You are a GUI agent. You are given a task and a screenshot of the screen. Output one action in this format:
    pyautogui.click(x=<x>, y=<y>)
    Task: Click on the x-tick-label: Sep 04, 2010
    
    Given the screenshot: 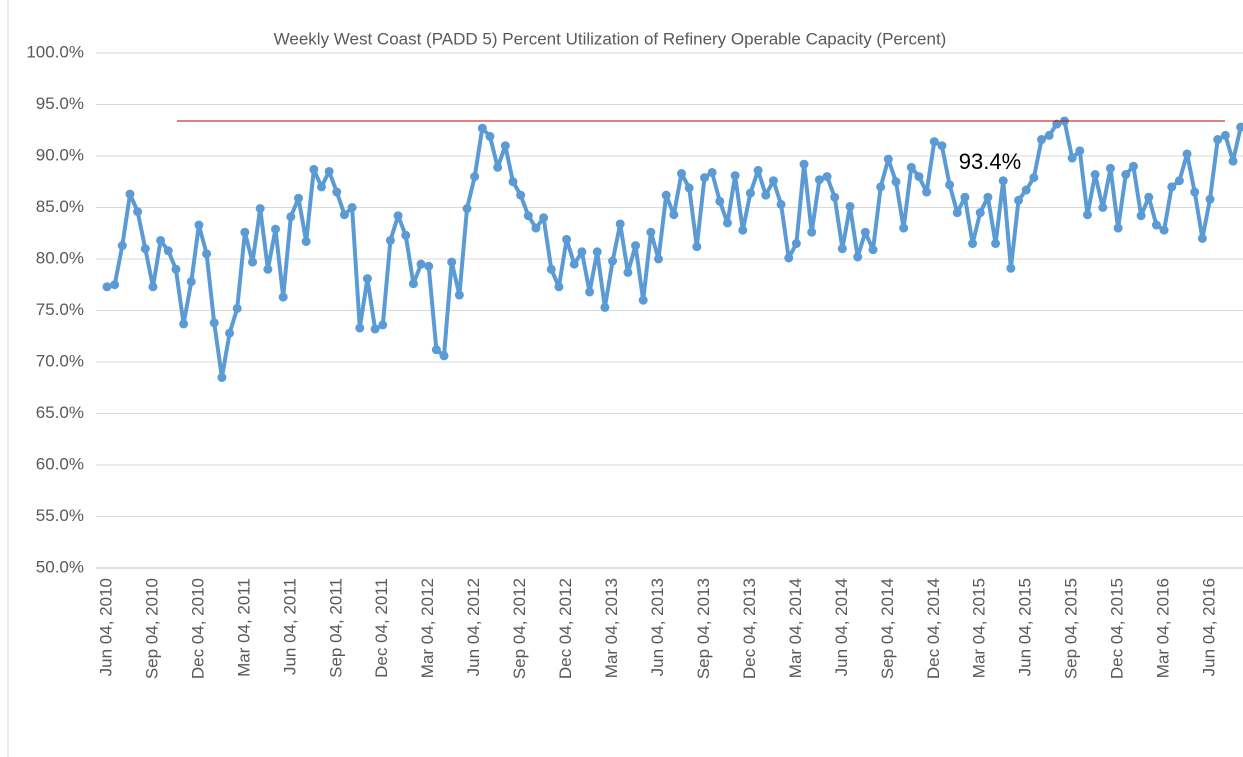 What is the action you would take?
    pyautogui.click(x=151, y=628)
    